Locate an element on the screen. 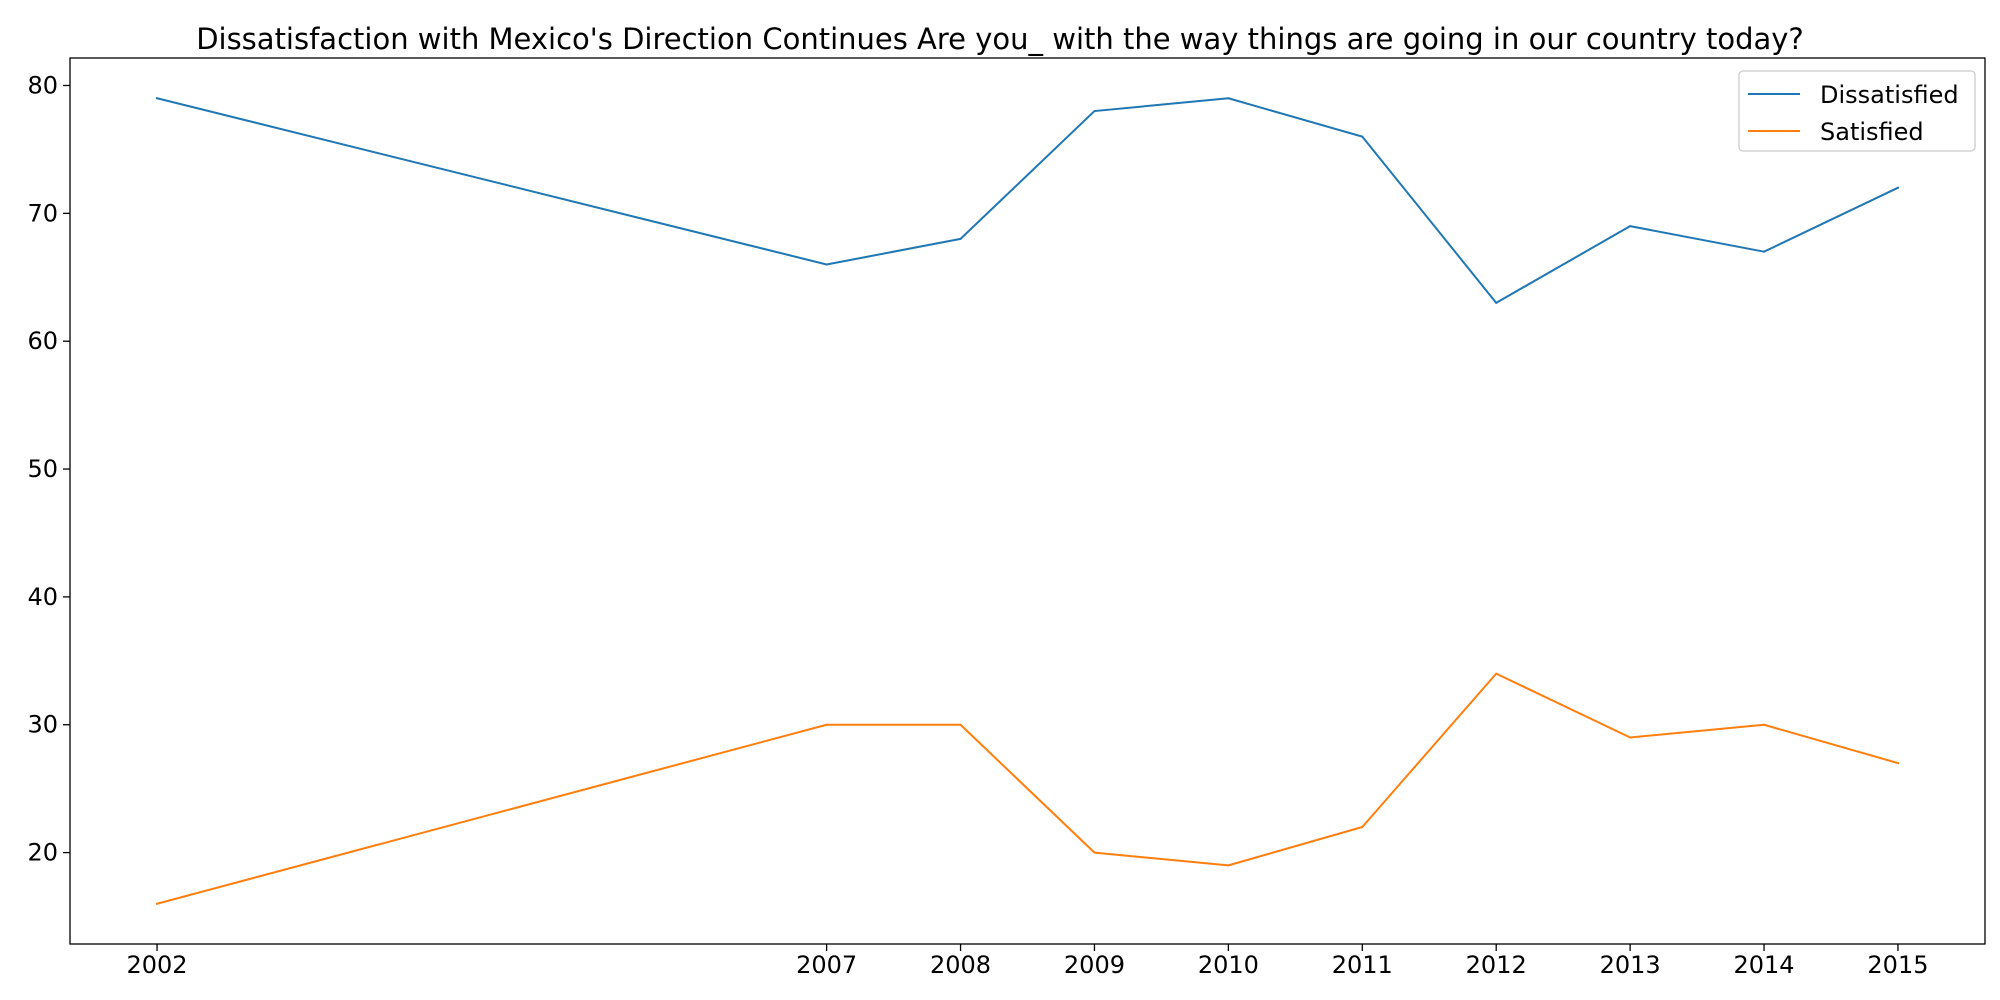 The height and width of the screenshot is (1000, 2000). x-tick-label: 2015 is located at coordinates (1897, 965).